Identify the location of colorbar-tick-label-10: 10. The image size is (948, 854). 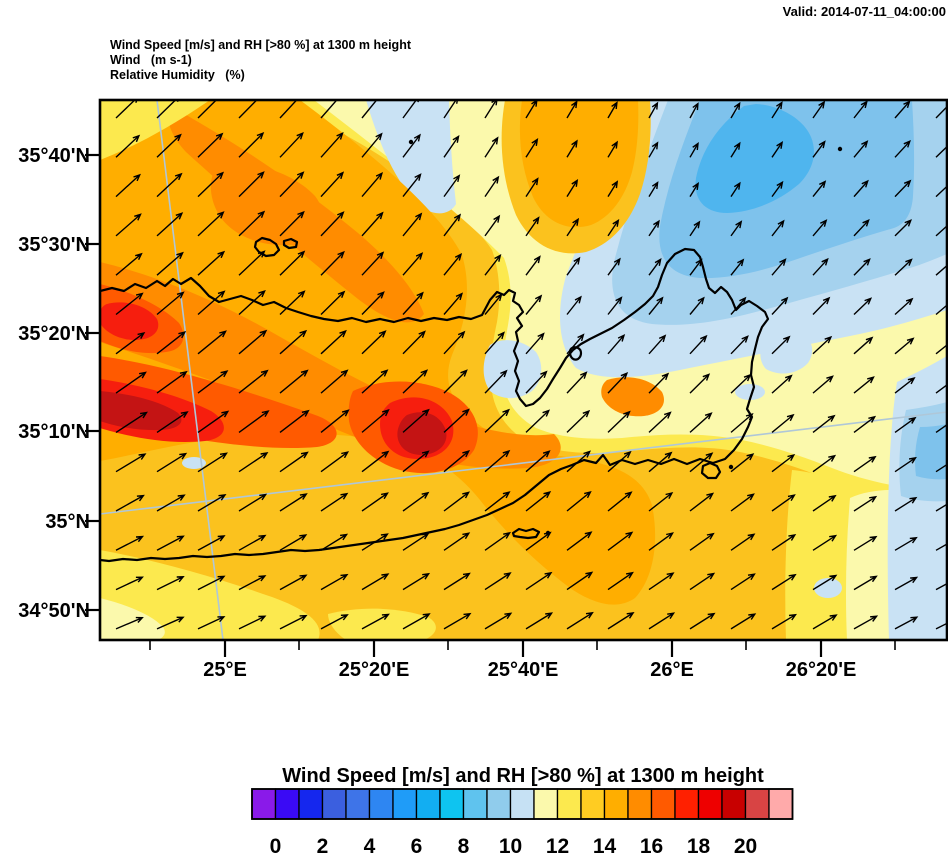
(510, 844).